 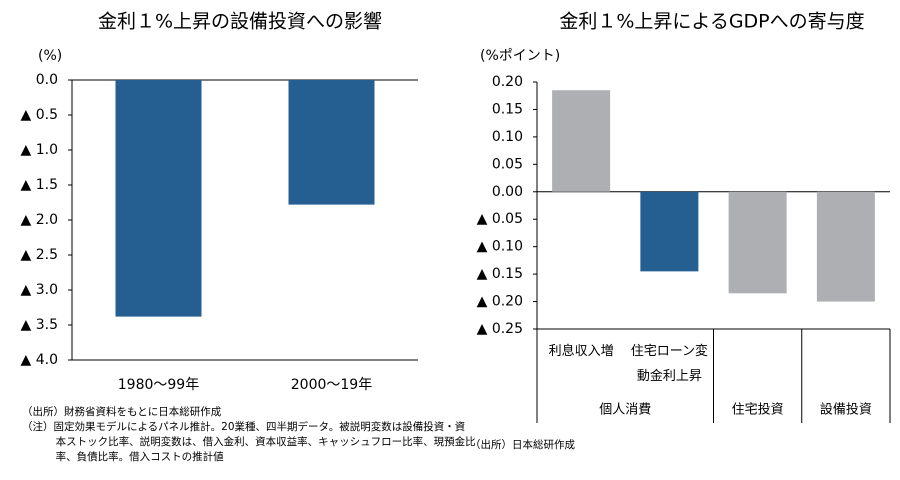 What do you see at coordinates (50, 56) in the screenshot?
I see `y-unit: (%)` at bounding box center [50, 56].